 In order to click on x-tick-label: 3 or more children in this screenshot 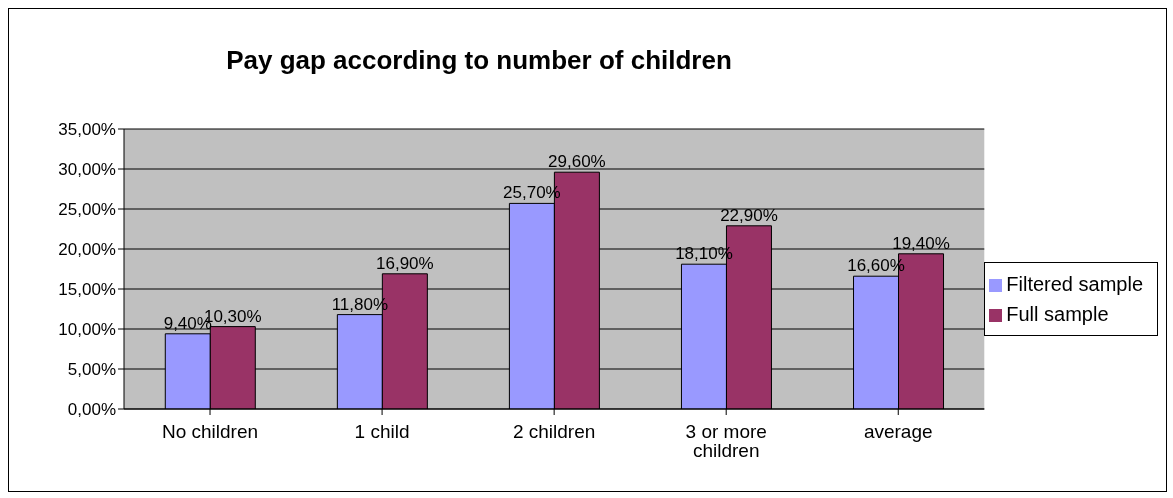, I will do `click(726, 441)`.